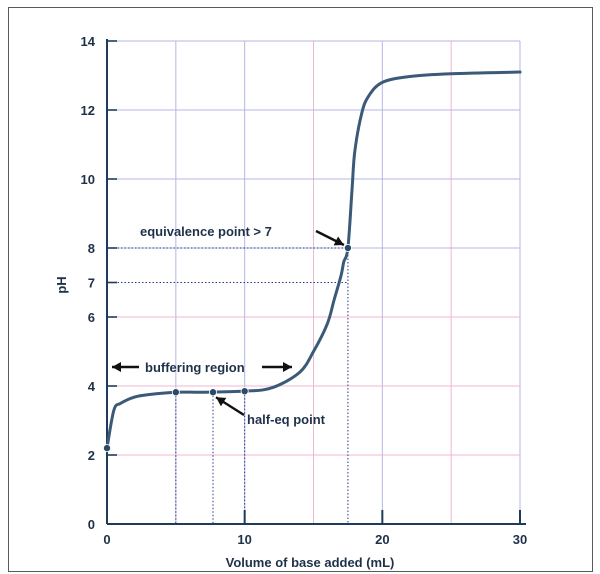  I want to click on x-axis-title: Volume of base added (mL), so click(310, 562).